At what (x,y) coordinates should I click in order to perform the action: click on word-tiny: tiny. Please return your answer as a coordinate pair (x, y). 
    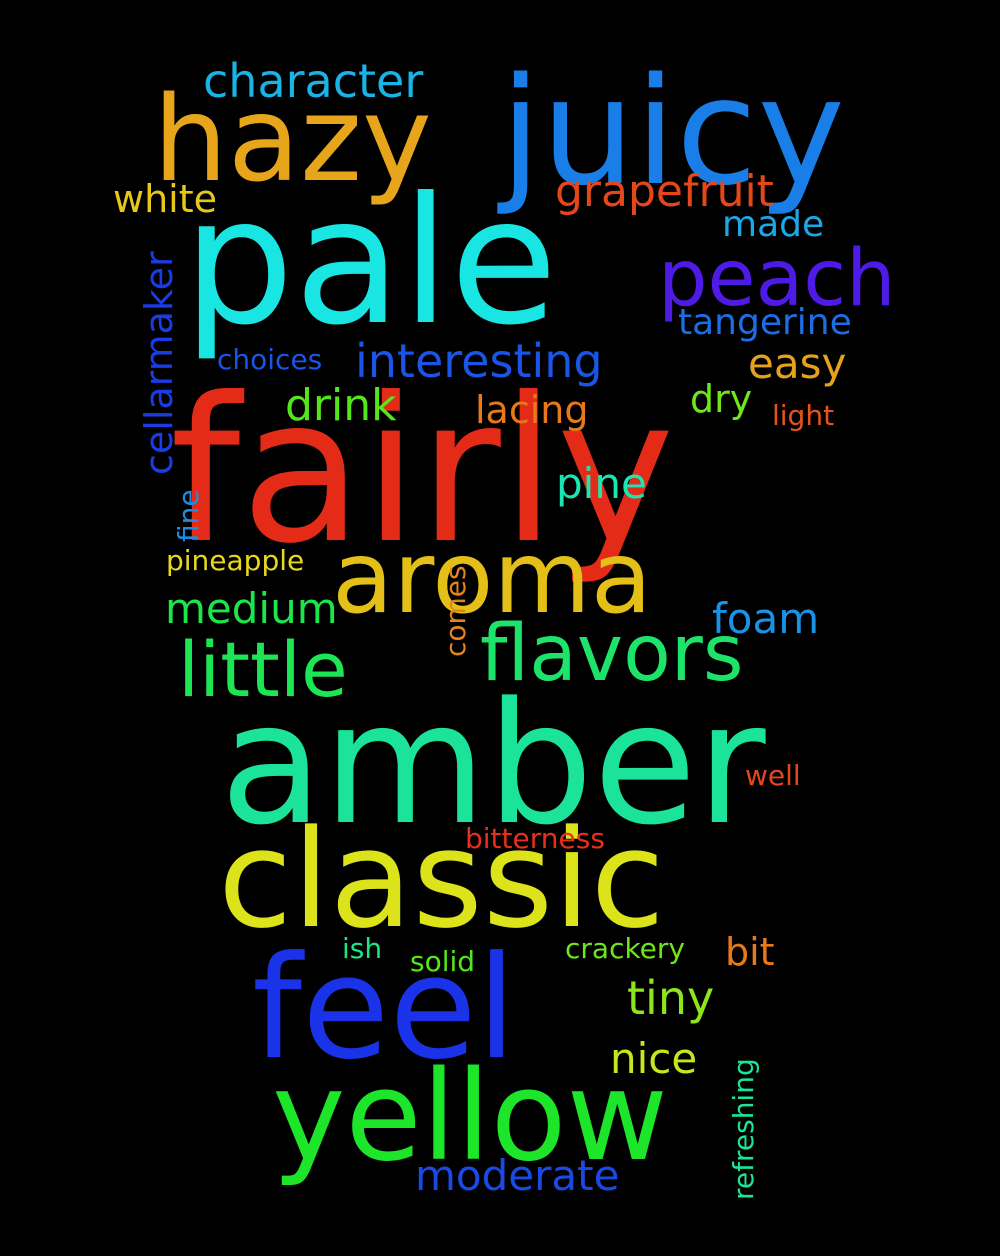
    Looking at the image, I should click on (671, 998).